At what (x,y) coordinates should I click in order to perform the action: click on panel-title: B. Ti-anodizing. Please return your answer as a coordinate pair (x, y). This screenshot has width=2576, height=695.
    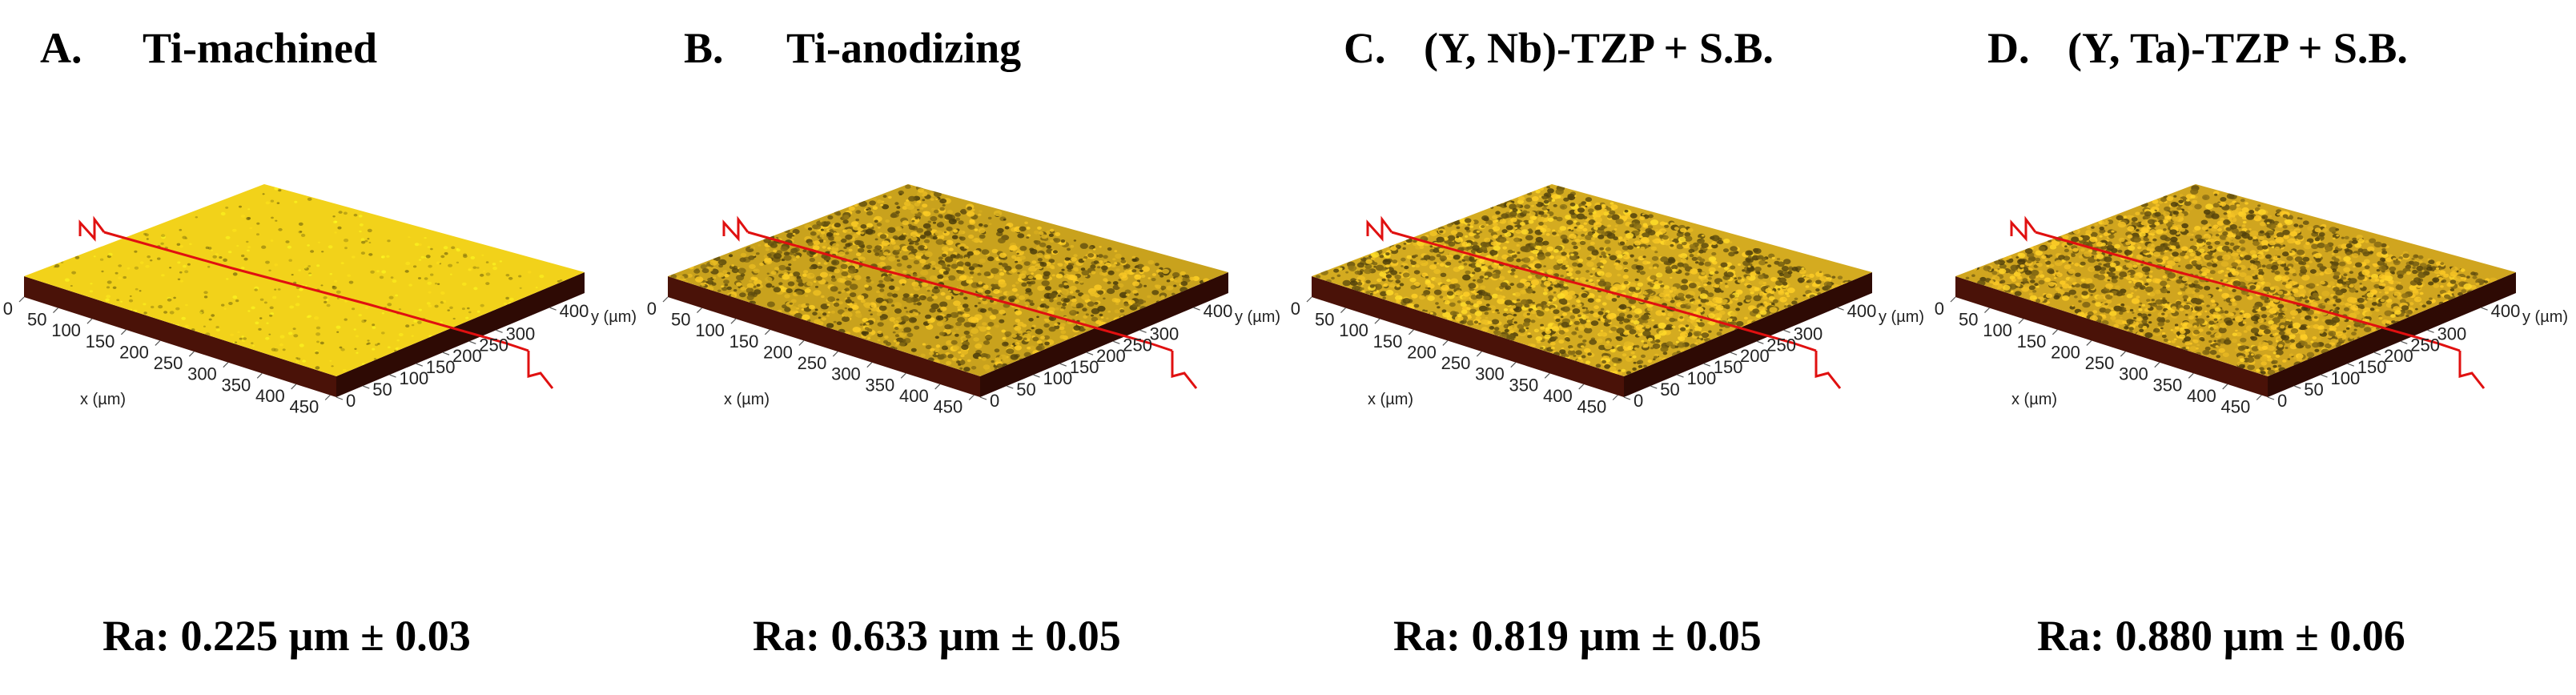
    Looking at the image, I should click on (852, 48).